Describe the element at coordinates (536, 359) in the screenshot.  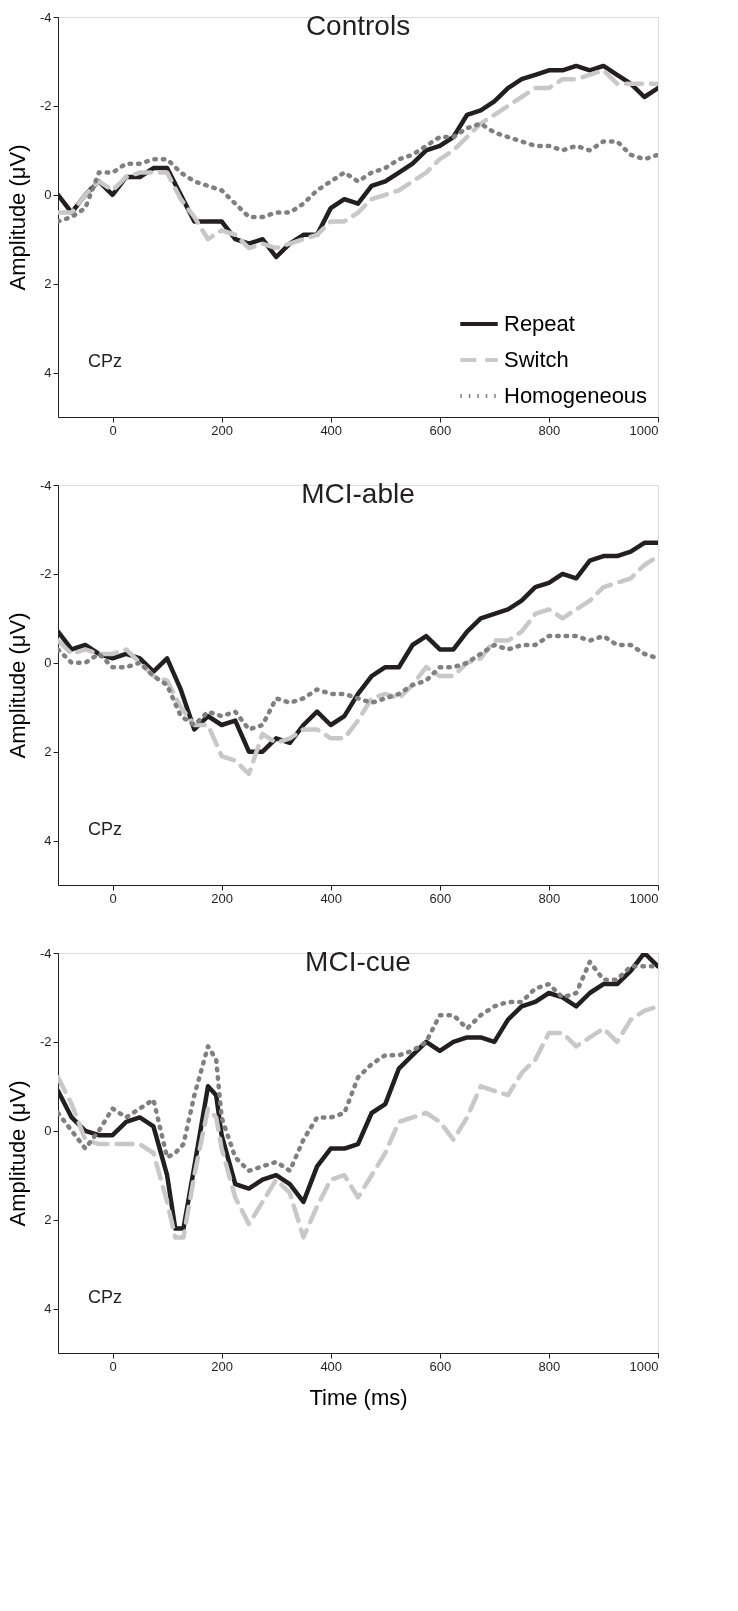
I see `legend-label: Switch` at that location.